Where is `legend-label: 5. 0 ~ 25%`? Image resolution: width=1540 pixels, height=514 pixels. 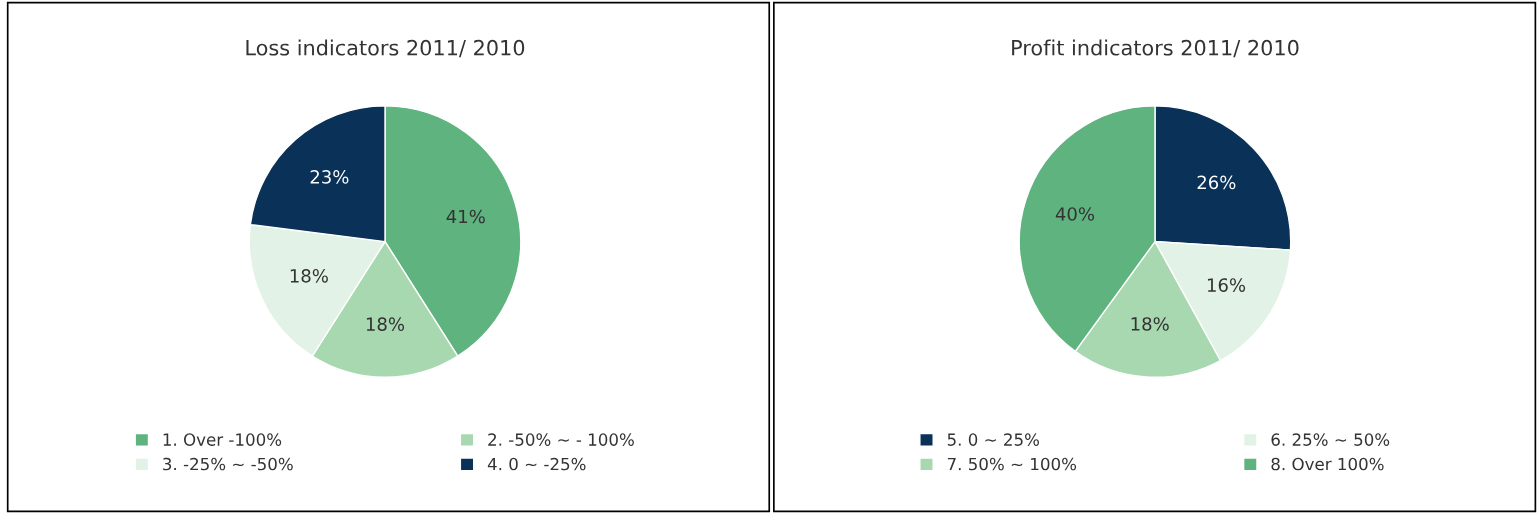 legend-label: 5. 0 ~ 25% is located at coordinates (993, 439).